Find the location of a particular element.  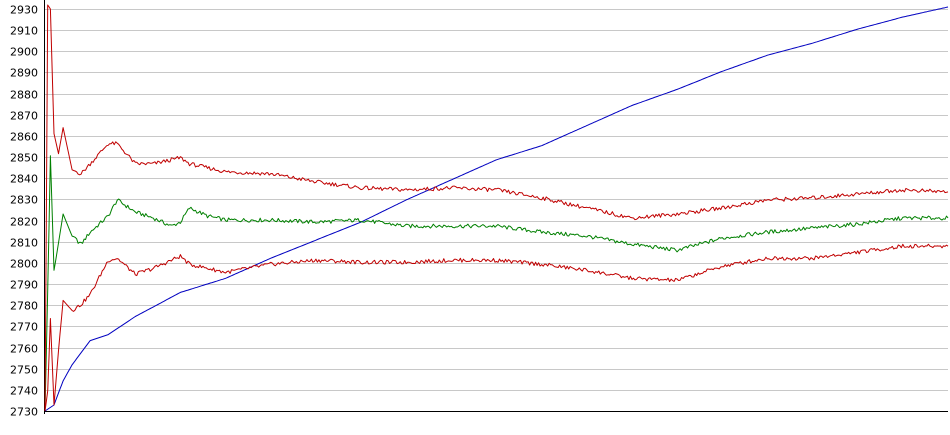

y-tick-label: 2910 is located at coordinates (24, 31).